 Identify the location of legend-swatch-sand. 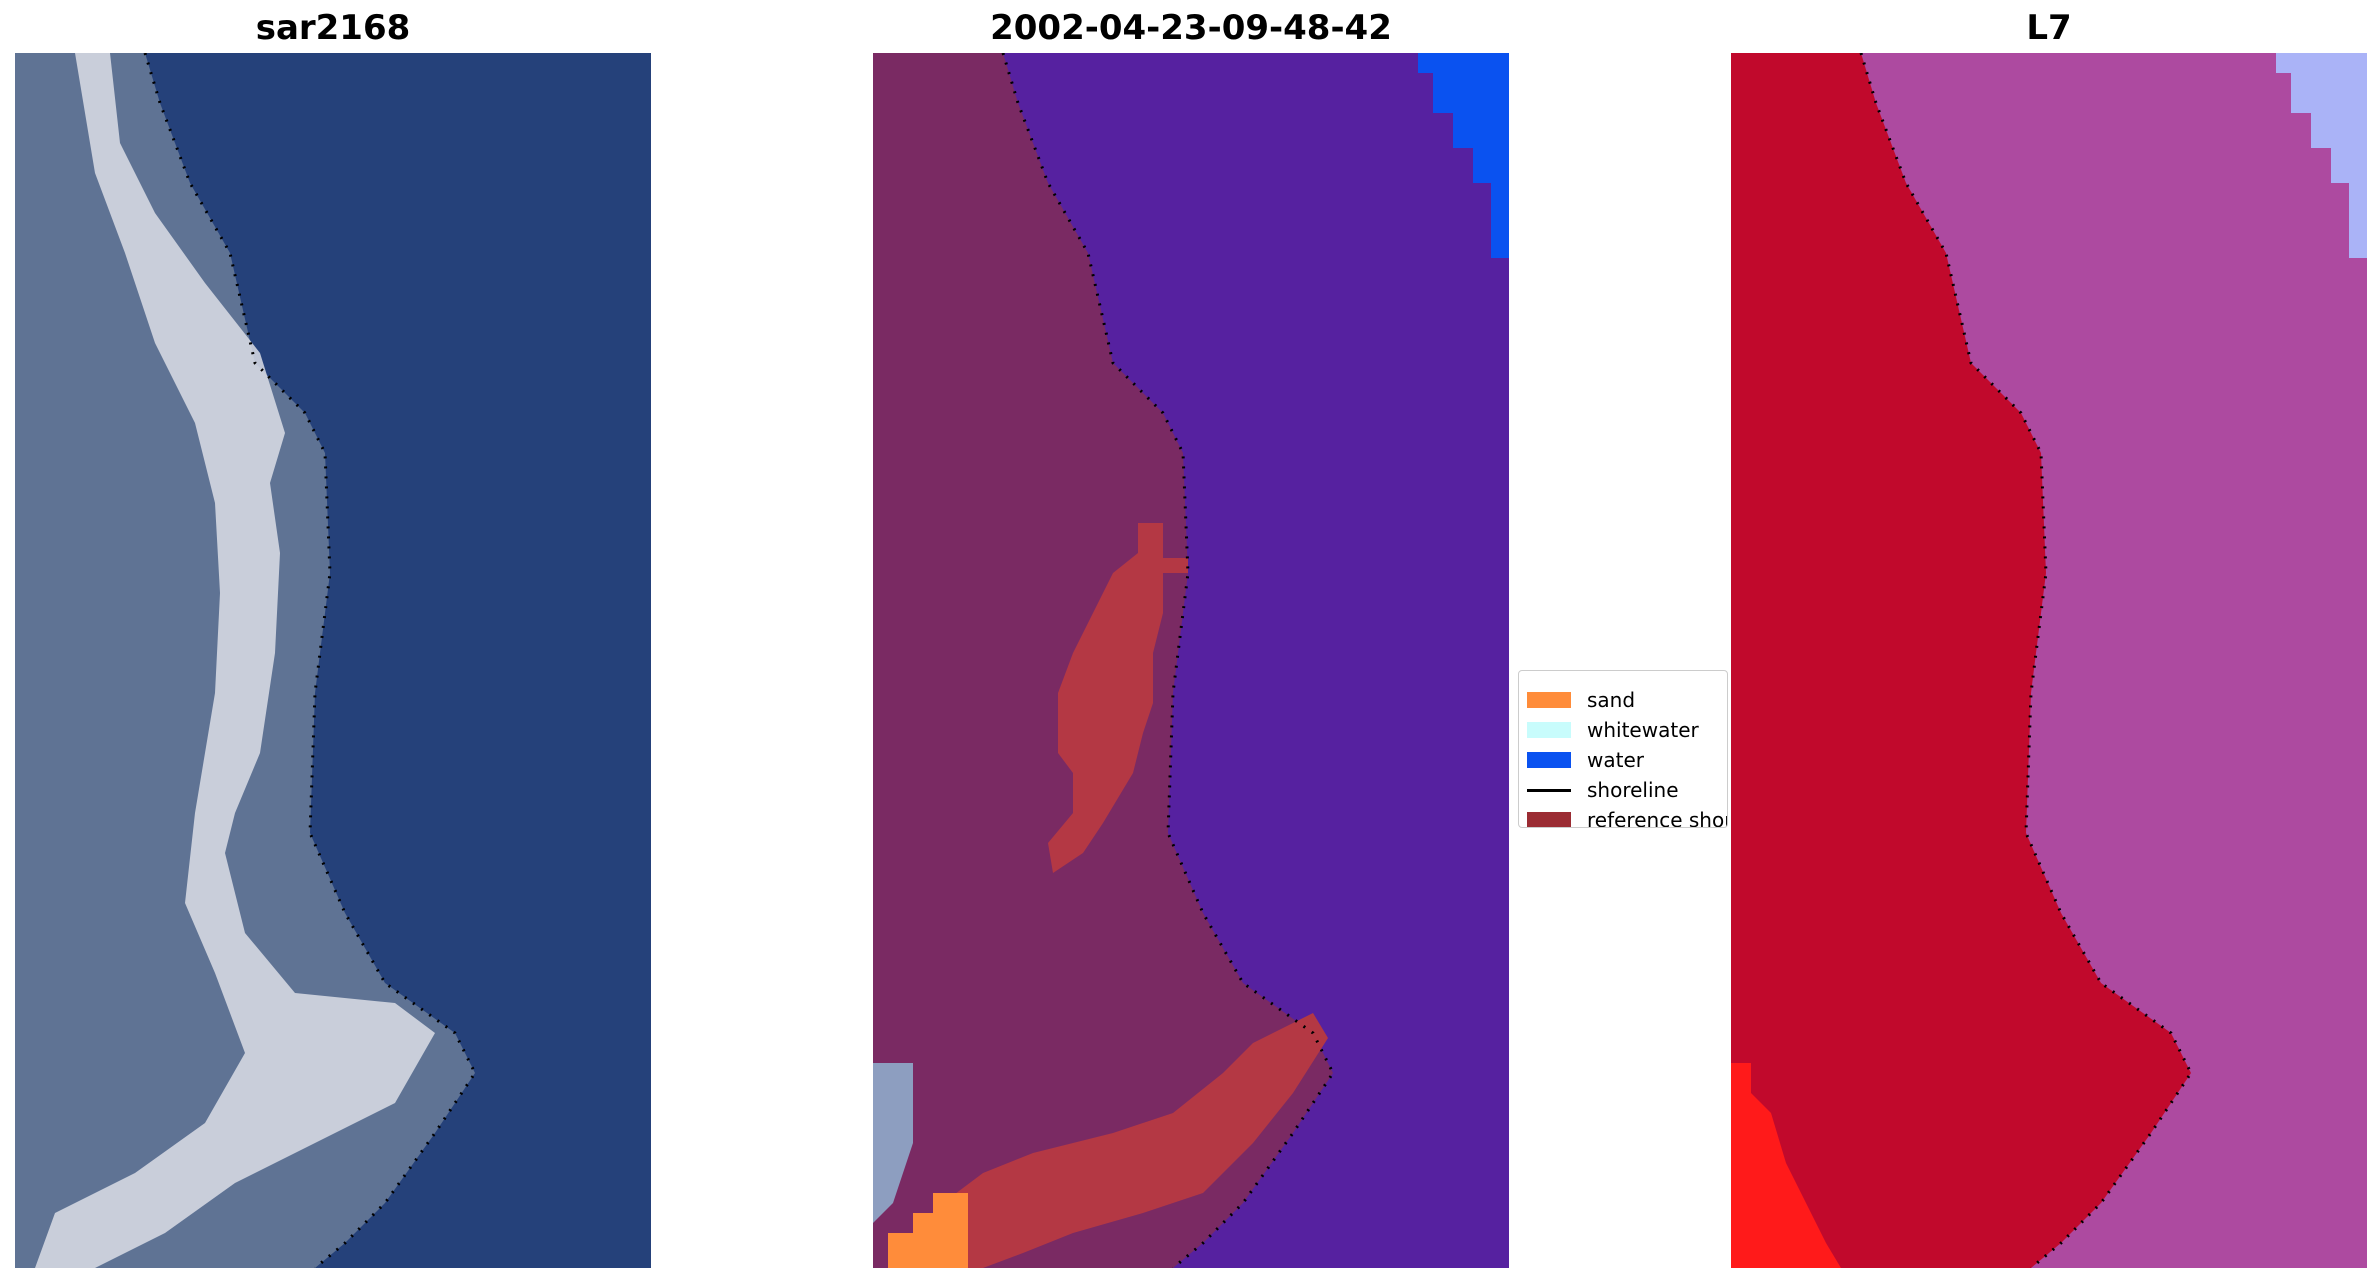
(1549, 700).